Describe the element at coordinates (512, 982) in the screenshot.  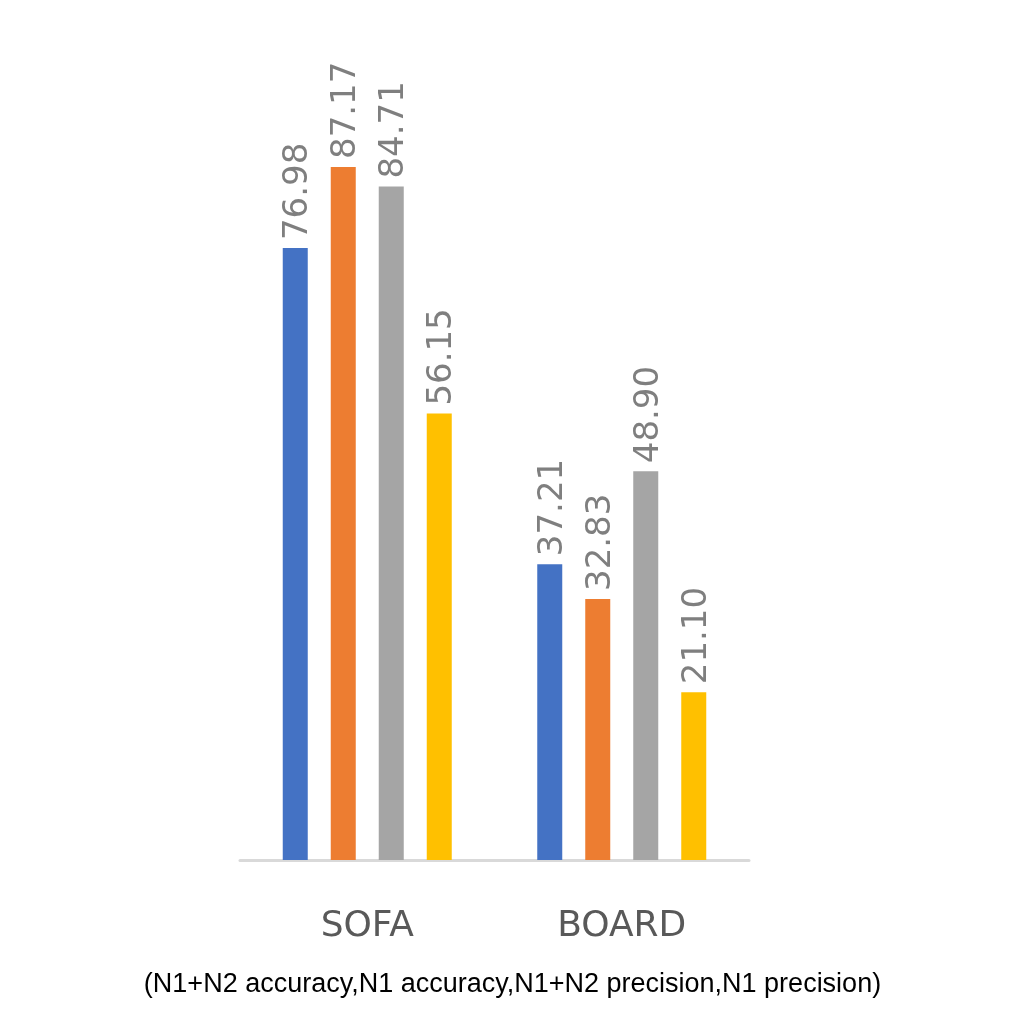
I see `text: (N1+N2 accuracy,N1 accuracy,N1+N2 precision,N1 precision)` at that location.